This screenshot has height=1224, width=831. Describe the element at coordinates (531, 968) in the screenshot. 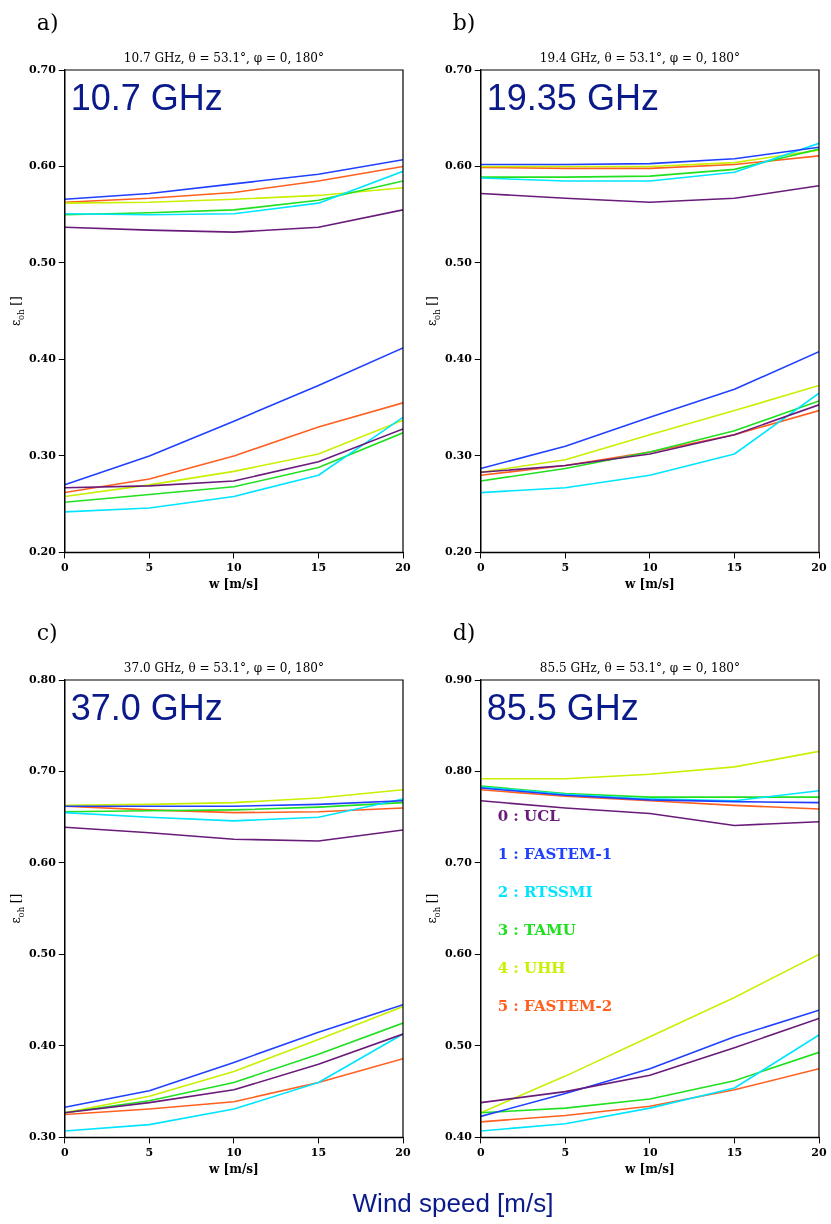

I see `text: 4 : UHH` at that location.